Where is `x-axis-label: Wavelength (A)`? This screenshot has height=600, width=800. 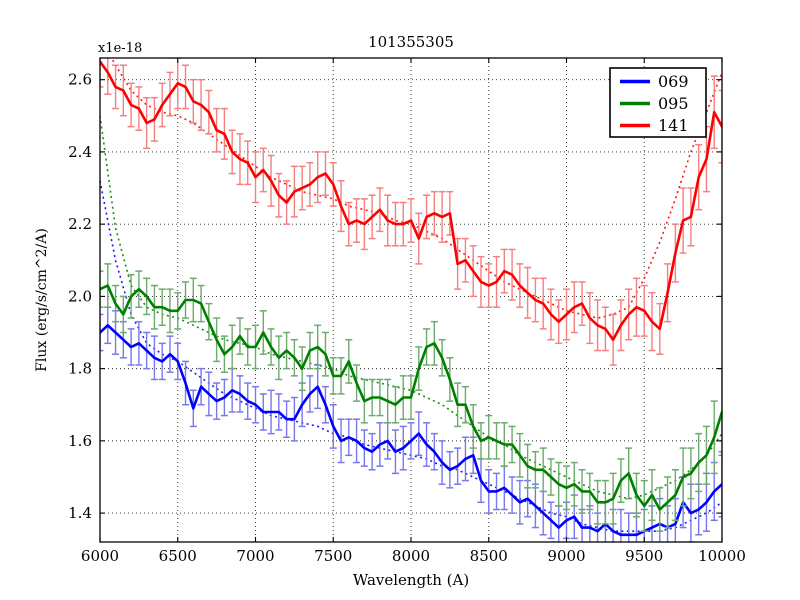 x-axis-label: Wavelength (A) is located at coordinates (411, 580).